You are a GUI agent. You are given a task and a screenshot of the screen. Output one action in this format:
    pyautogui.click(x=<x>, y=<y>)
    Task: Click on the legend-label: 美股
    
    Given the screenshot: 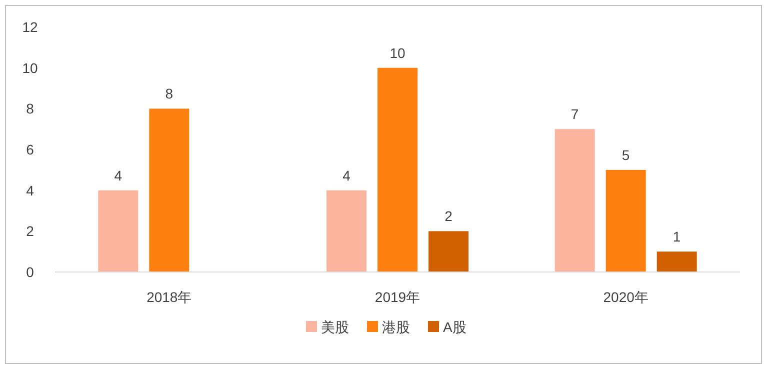 What is the action you would take?
    pyautogui.click(x=335, y=327)
    